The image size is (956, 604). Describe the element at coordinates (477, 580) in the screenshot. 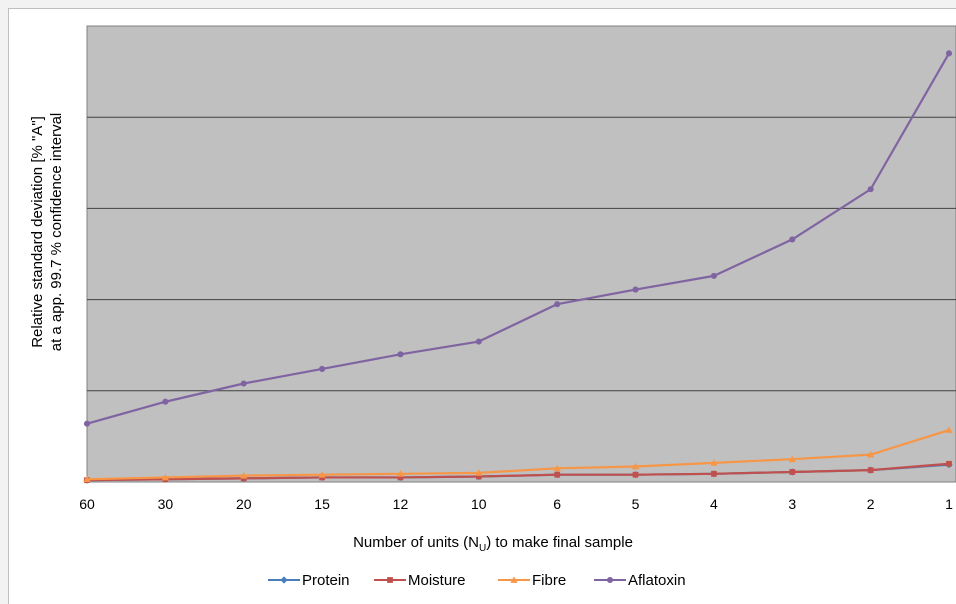

I see `legend: Protein Moisture Fibre Aflatoxin` at that location.